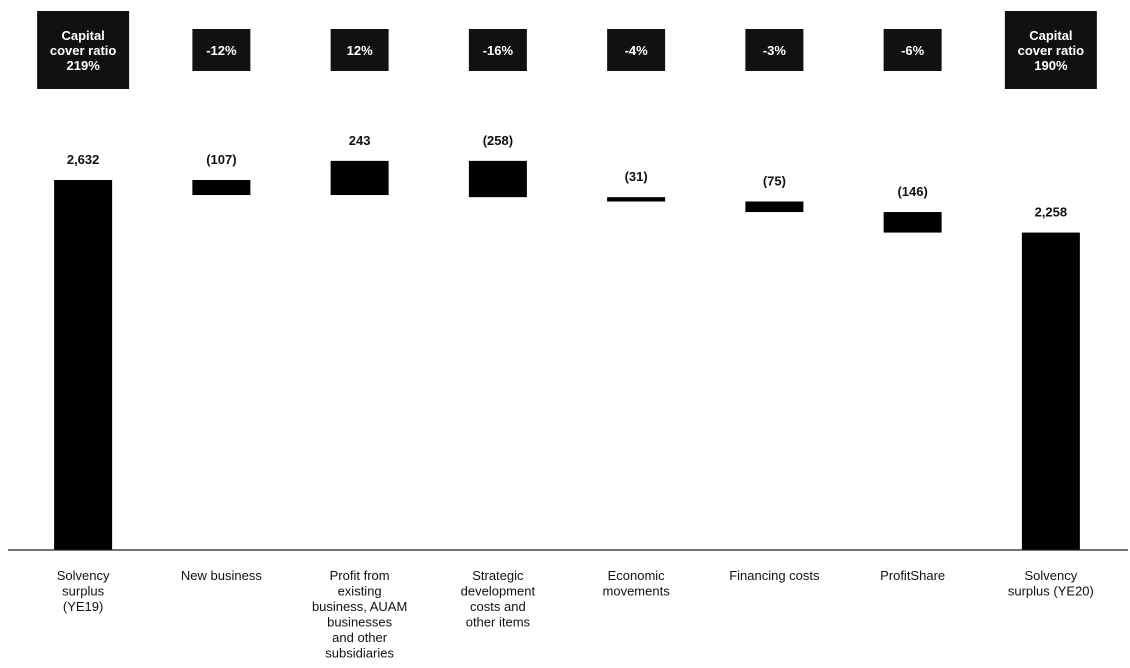 This screenshot has height=668, width=1130. I want to click on ratio-box-label-1-2: cover ratio, so click(83, 50).